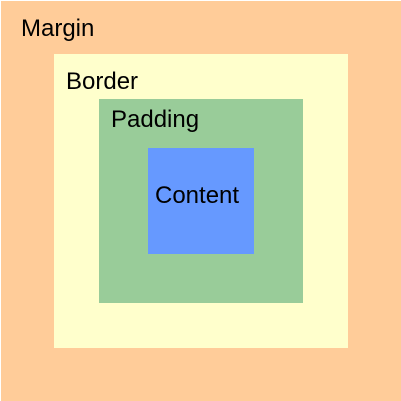  I want to click on content-box, so click(201, 201).